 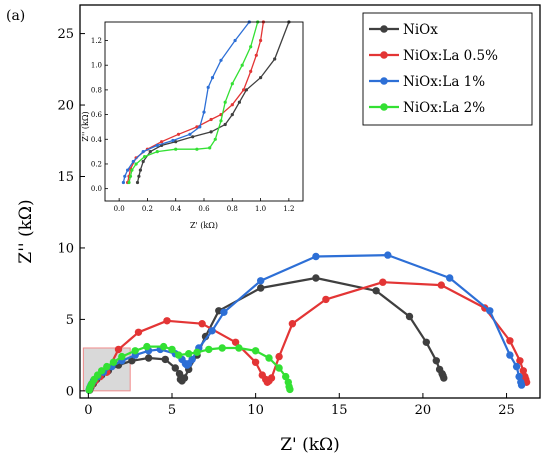 What do you see at coordinates (65, 177) in the screenshot?
I see `y-tick-label: 15` at bounding box center [65, 177].